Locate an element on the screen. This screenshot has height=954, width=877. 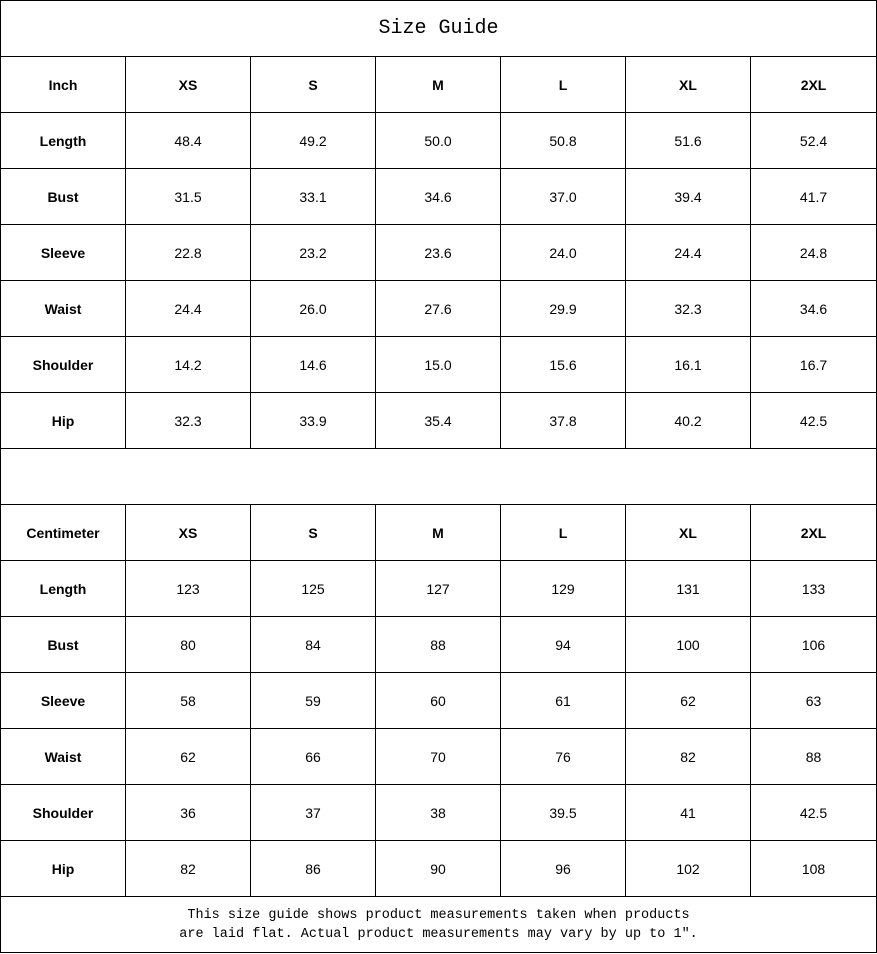
unit-header: Inch is located at coordinates (63, 84).